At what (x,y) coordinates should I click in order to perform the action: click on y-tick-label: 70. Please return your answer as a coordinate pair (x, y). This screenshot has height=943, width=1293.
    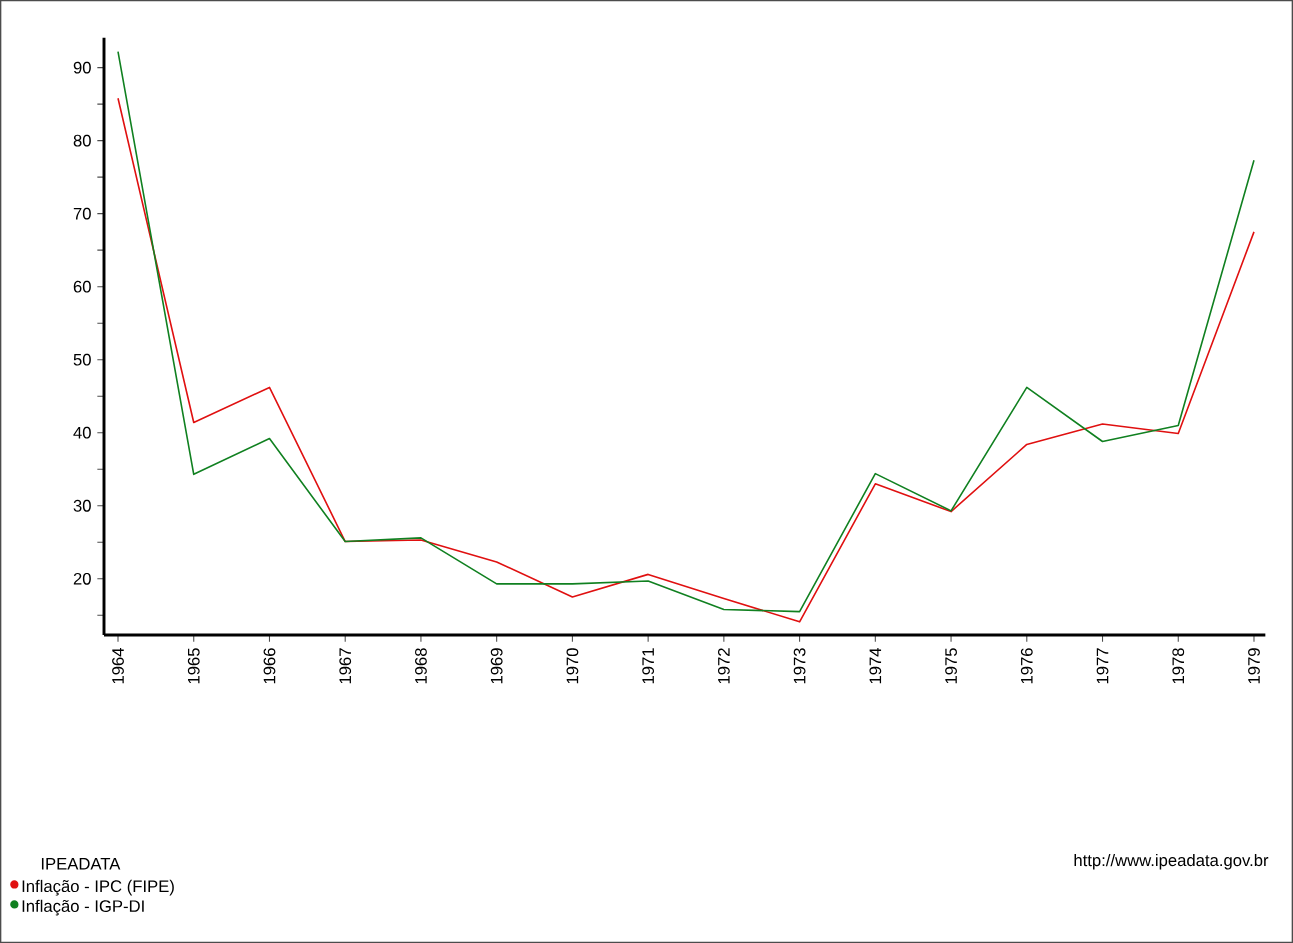
    Looking at the image, I should click on (82, 213).